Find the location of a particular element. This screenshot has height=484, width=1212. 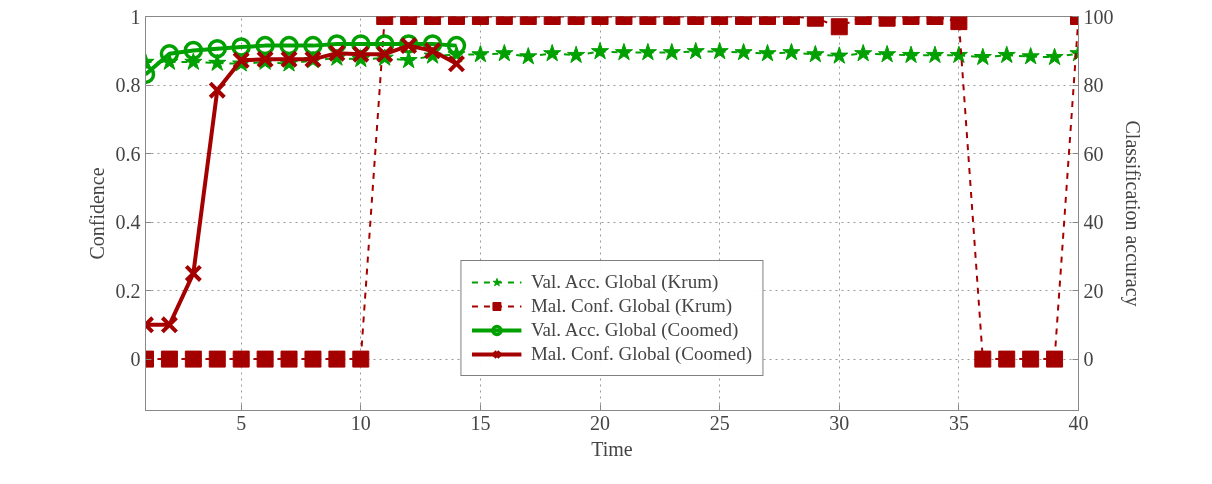

x-tick-label: 25 is located at coordinates (719, 422).